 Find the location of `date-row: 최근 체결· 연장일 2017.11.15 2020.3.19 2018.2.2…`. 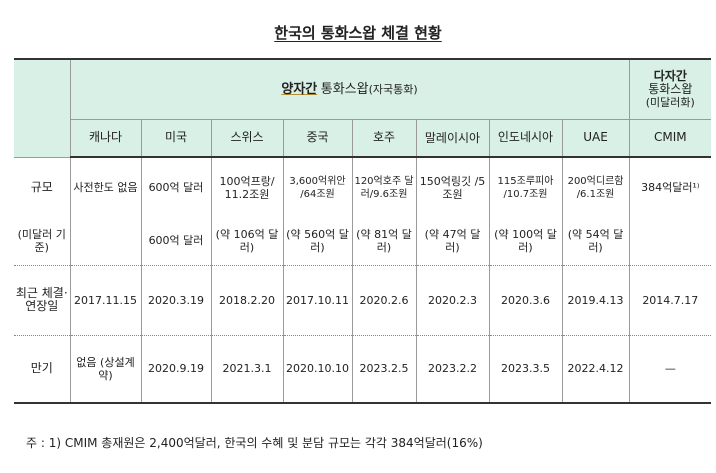

date-row: 최근 체결· 연장일 2017.11.15 2020.3.19 2018.2.2… is located at coordinates (363, 300).